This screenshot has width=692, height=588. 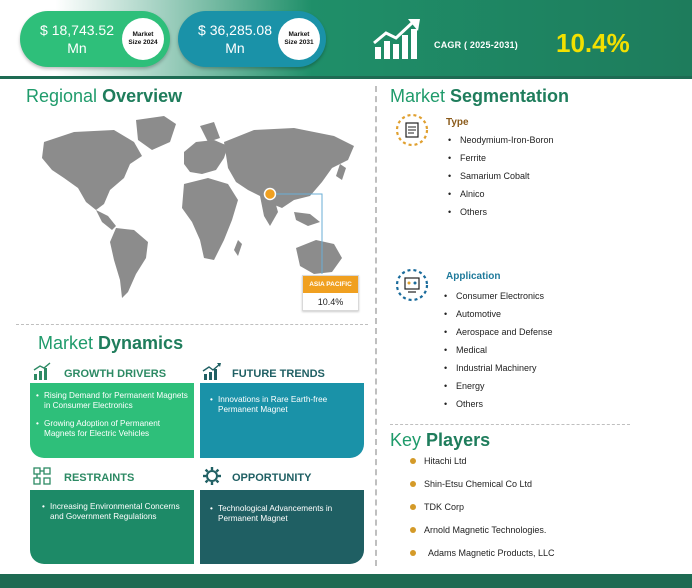 I want to click on market-dynamics-title: Market Dynamics, so click(x=110, y=343).